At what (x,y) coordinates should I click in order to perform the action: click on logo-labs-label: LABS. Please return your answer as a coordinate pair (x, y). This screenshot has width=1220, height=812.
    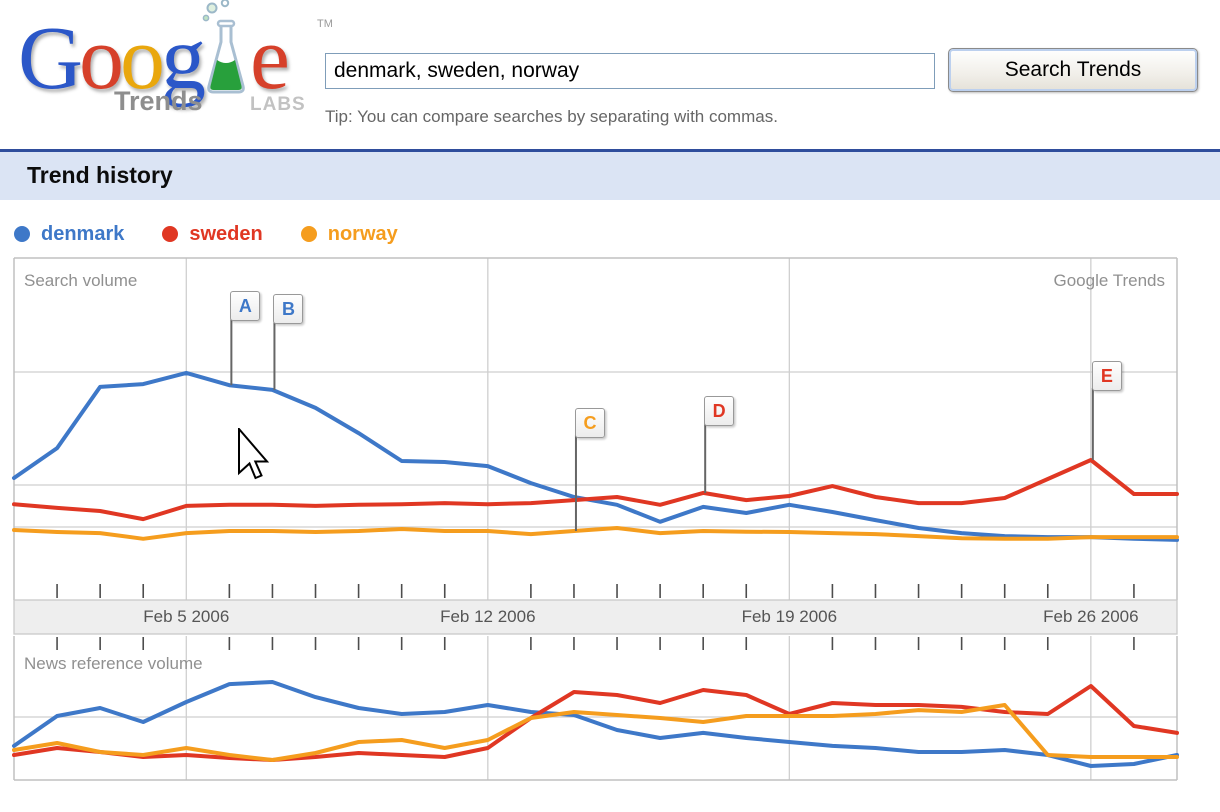
    Looking at the image, I should click on (278, 104).